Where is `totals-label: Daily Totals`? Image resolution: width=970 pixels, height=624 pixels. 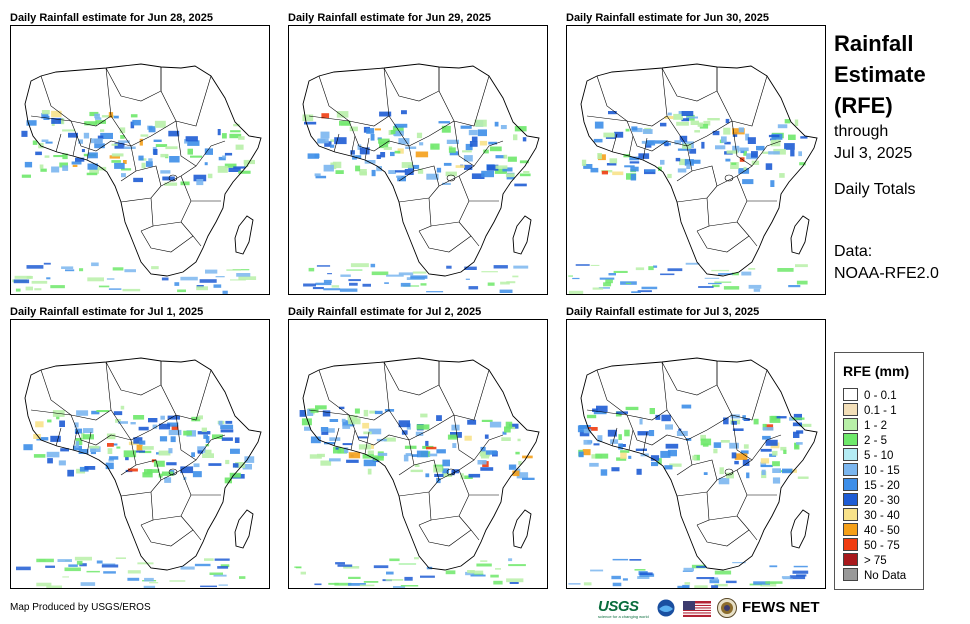 totals-label: Daily Totals is located at coordinates (875, 189).